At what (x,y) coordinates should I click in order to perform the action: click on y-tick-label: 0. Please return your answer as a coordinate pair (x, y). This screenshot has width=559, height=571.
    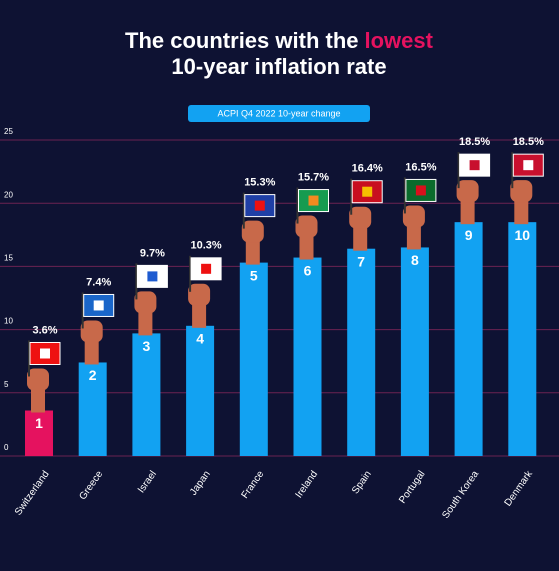
    Looking at the image, I should click on (6, 447).